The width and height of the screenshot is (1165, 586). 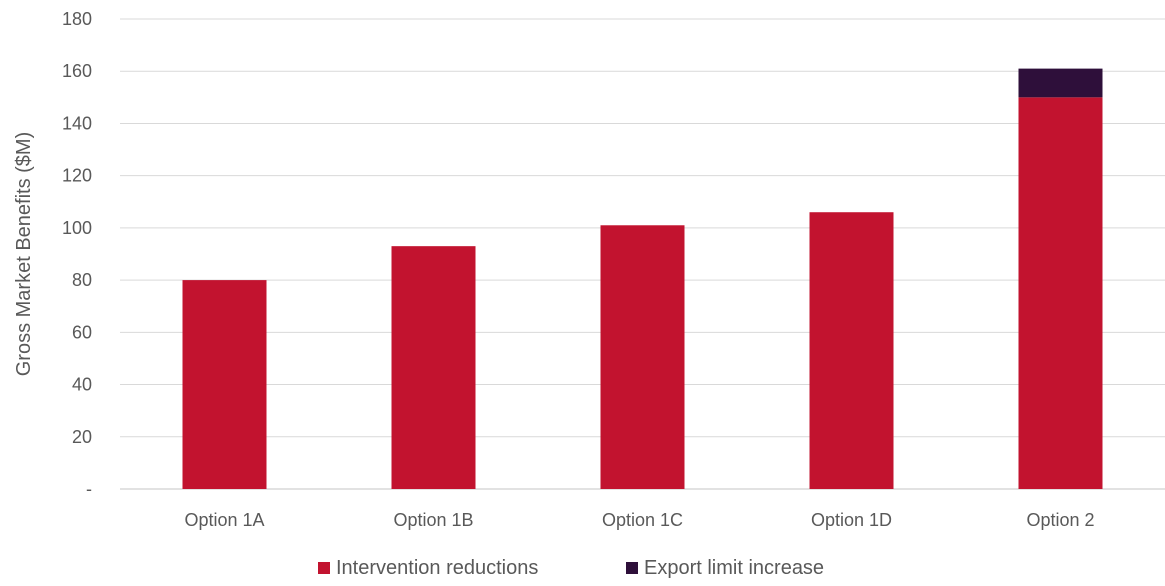 I want to click on x-tick-label: Option 1A, so click(x=224, y=520).